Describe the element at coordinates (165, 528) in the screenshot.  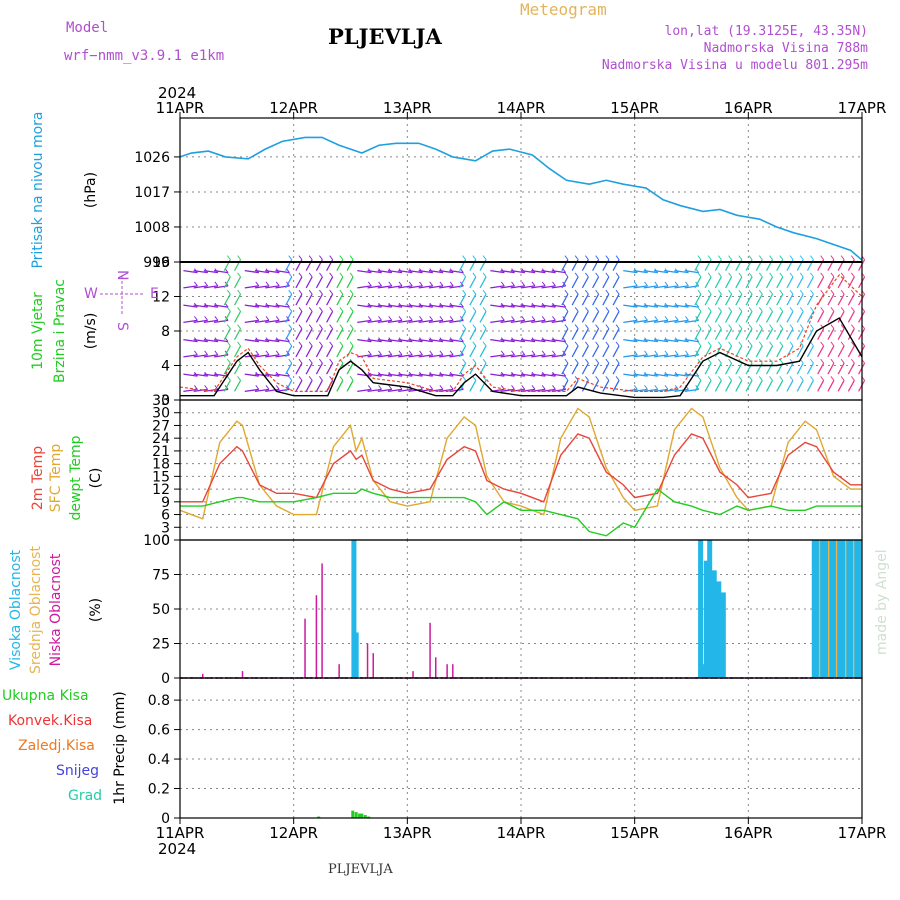
I see `y-tick-label: 3` at that location.